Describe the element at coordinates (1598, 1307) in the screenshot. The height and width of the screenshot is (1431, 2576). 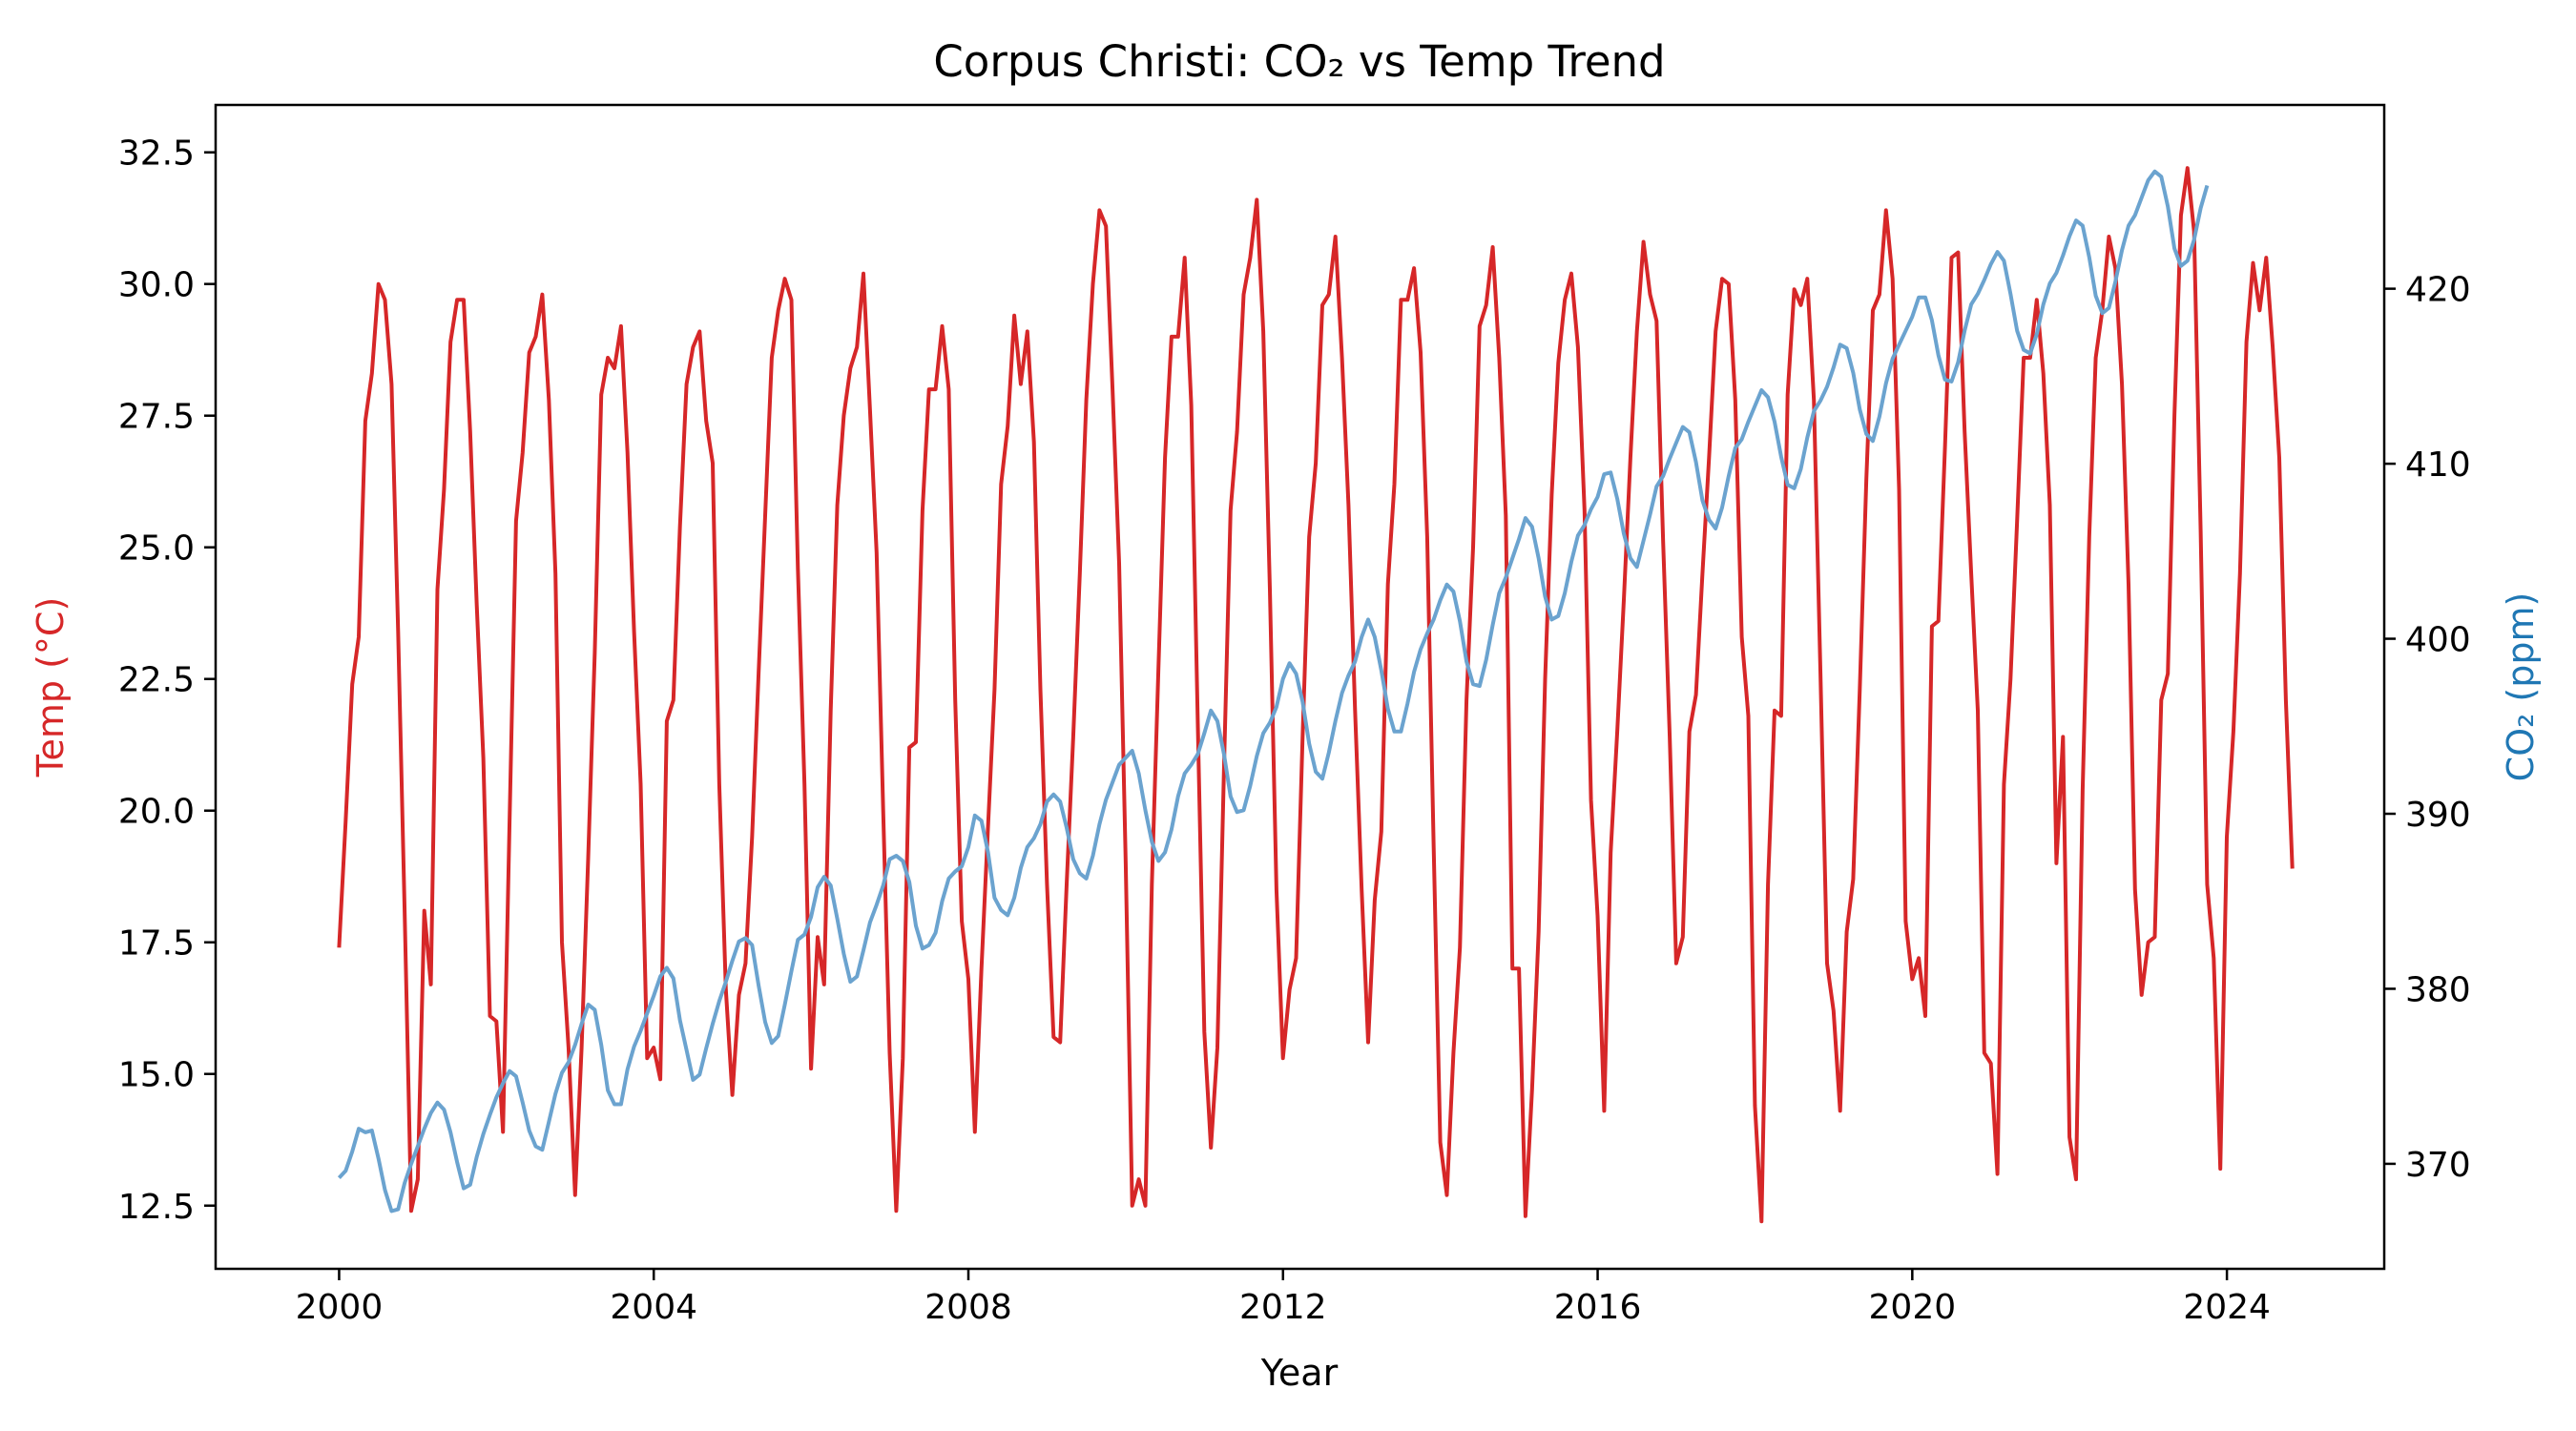
I see `x-tick-label: 2016` at that location.